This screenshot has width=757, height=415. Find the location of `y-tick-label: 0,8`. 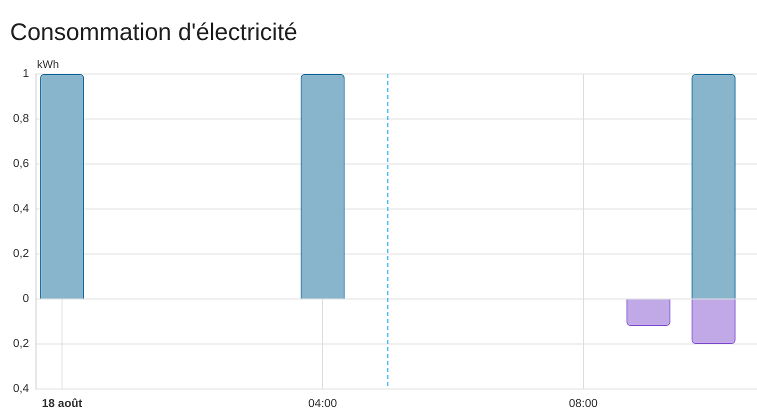

y-tick-label: 0,8 is located at coordinates (21, 119).